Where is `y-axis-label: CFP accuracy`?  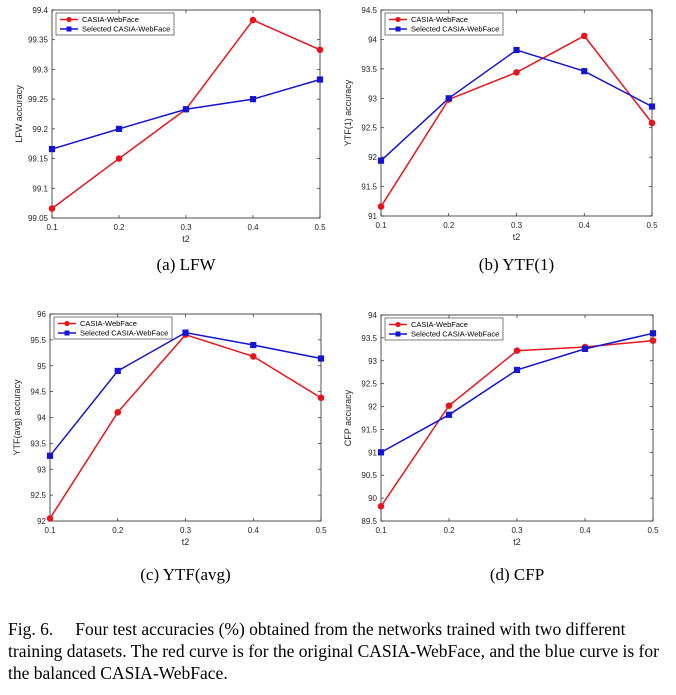
y-axis-label: CFP accuracy is located at coordinates (348, 417).